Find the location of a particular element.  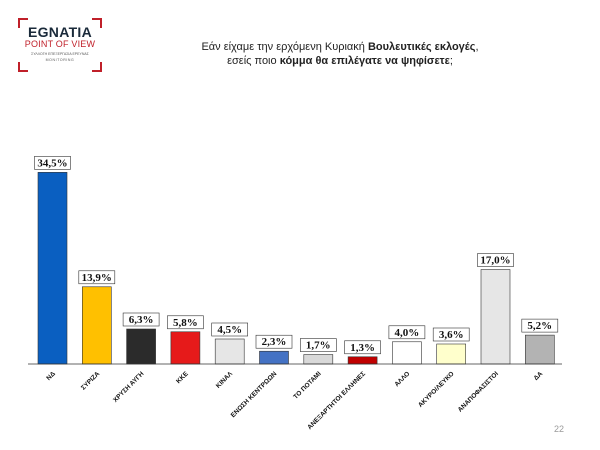

logo-tagline: ΣΥΛΛΟΓΗ ΕΠΕΞΕΡΓΑΣΙΑ ΕΡΕΥΝΑΣ is located at coordinates (60, 54).